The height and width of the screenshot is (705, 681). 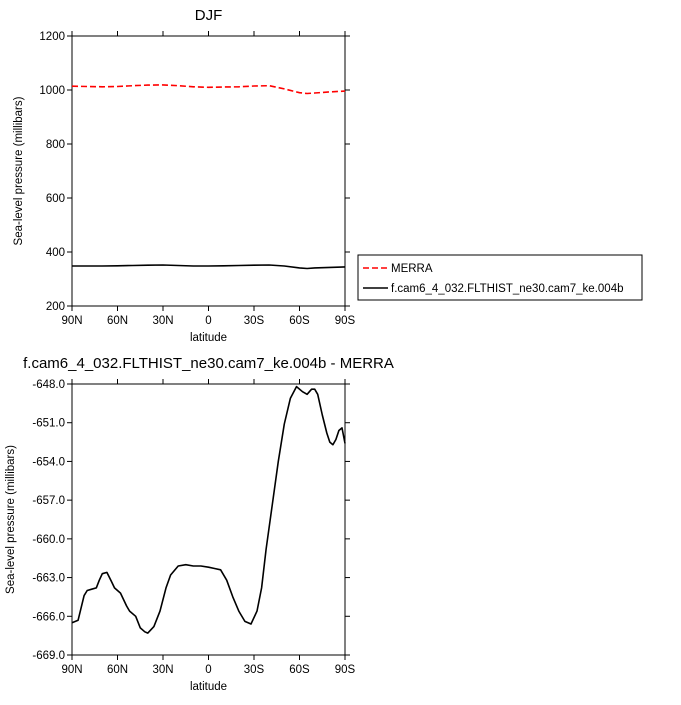 I want to click on series-line-difference, so click(x=208, y=509).